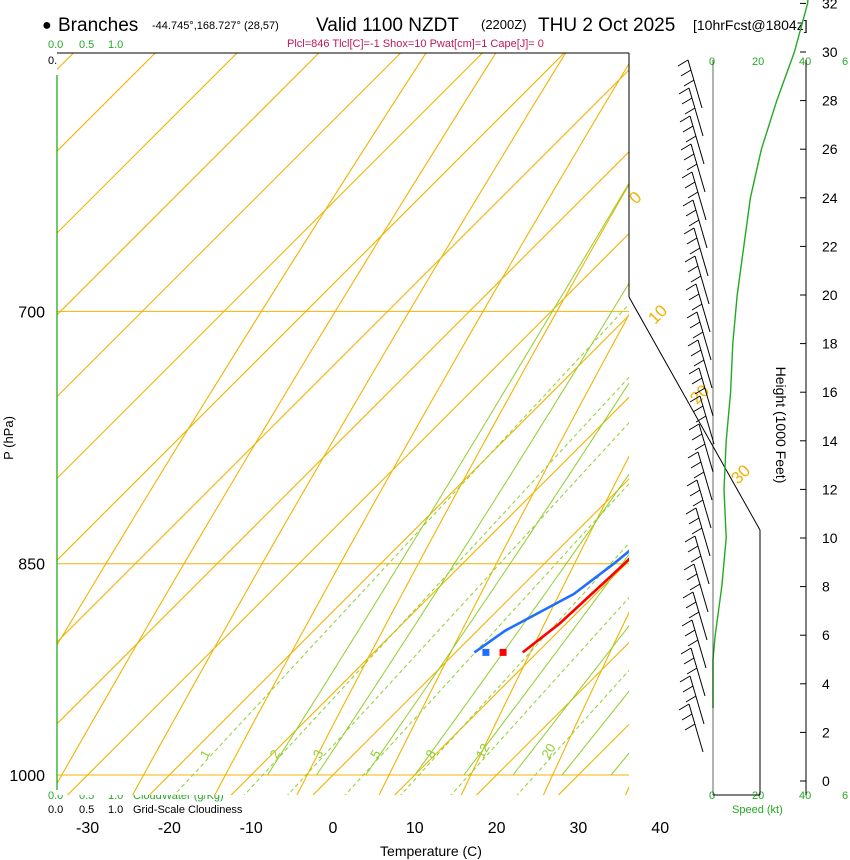 This screenshot has width=850, height=860. Describe the element at coordinates (482, 751) in the screenshot. I see `mixing-ratio-label: 12` at that location.